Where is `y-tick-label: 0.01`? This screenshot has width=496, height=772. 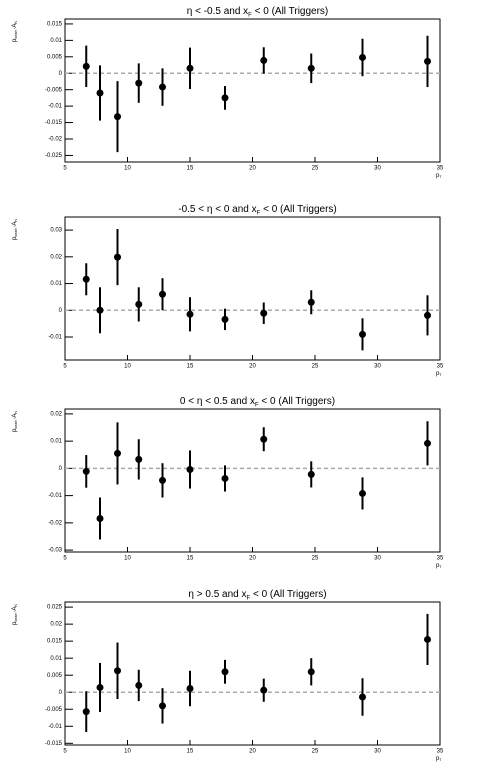 y-tick-label: 0.01 is located at coordinates (56, 284).